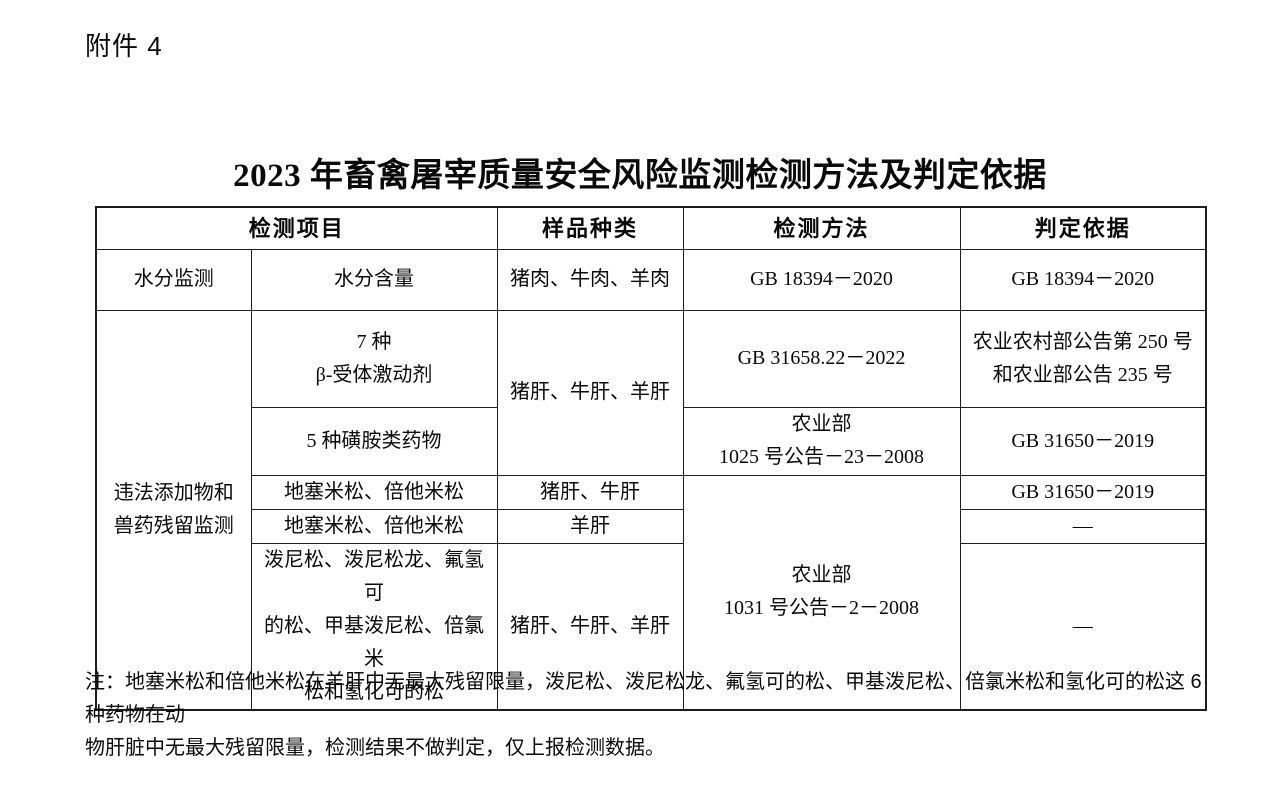  What do you see at coordinates (1083, 441) in the screenshot?
I see `cell-sulfa-basis: GB 31650－2019` at bounding box center [1083, 441].